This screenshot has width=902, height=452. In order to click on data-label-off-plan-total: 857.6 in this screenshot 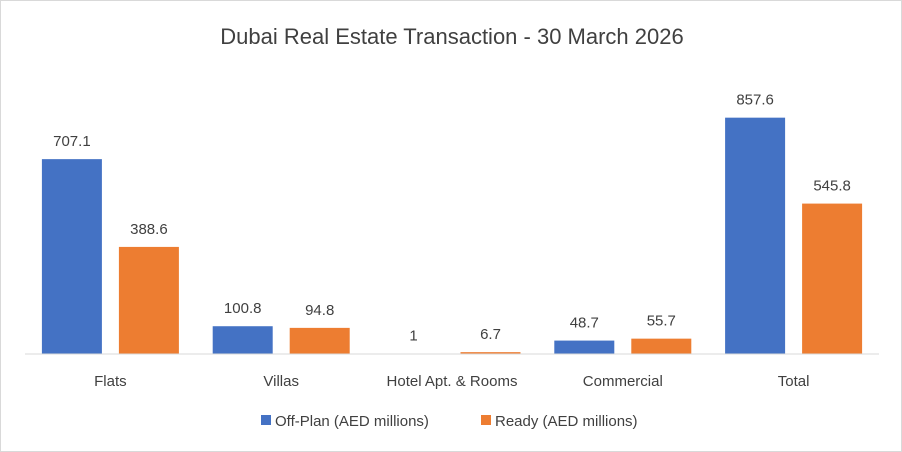, I will do `click(755, 100)`.